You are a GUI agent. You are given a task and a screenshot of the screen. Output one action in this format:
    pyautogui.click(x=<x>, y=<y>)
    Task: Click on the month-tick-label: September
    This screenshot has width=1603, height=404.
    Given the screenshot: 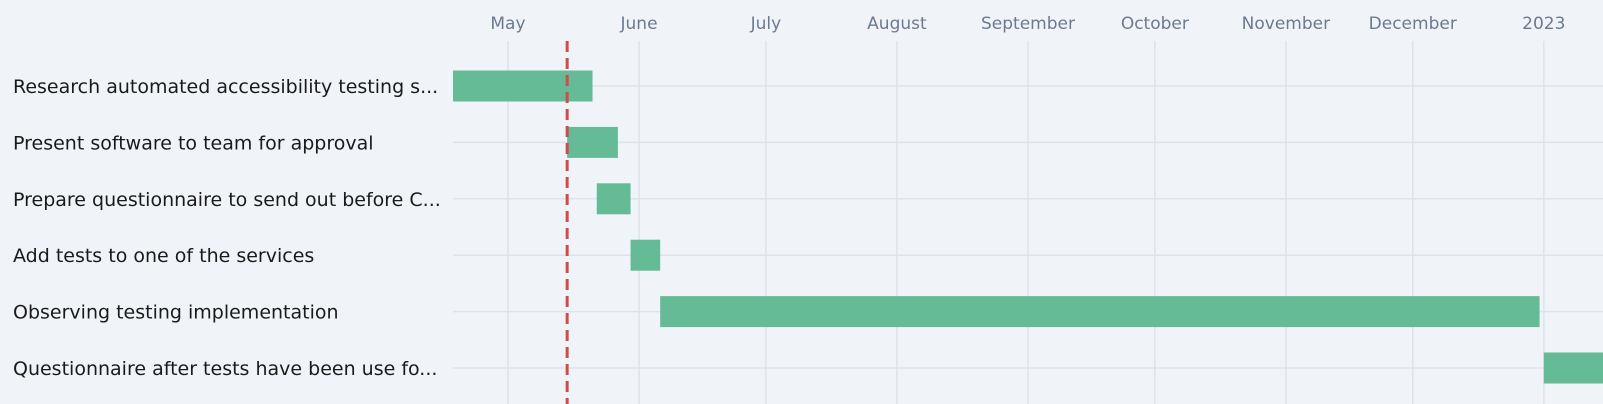 What is the action you would take?
    pyautogui.click(x=1028, y=24)
    